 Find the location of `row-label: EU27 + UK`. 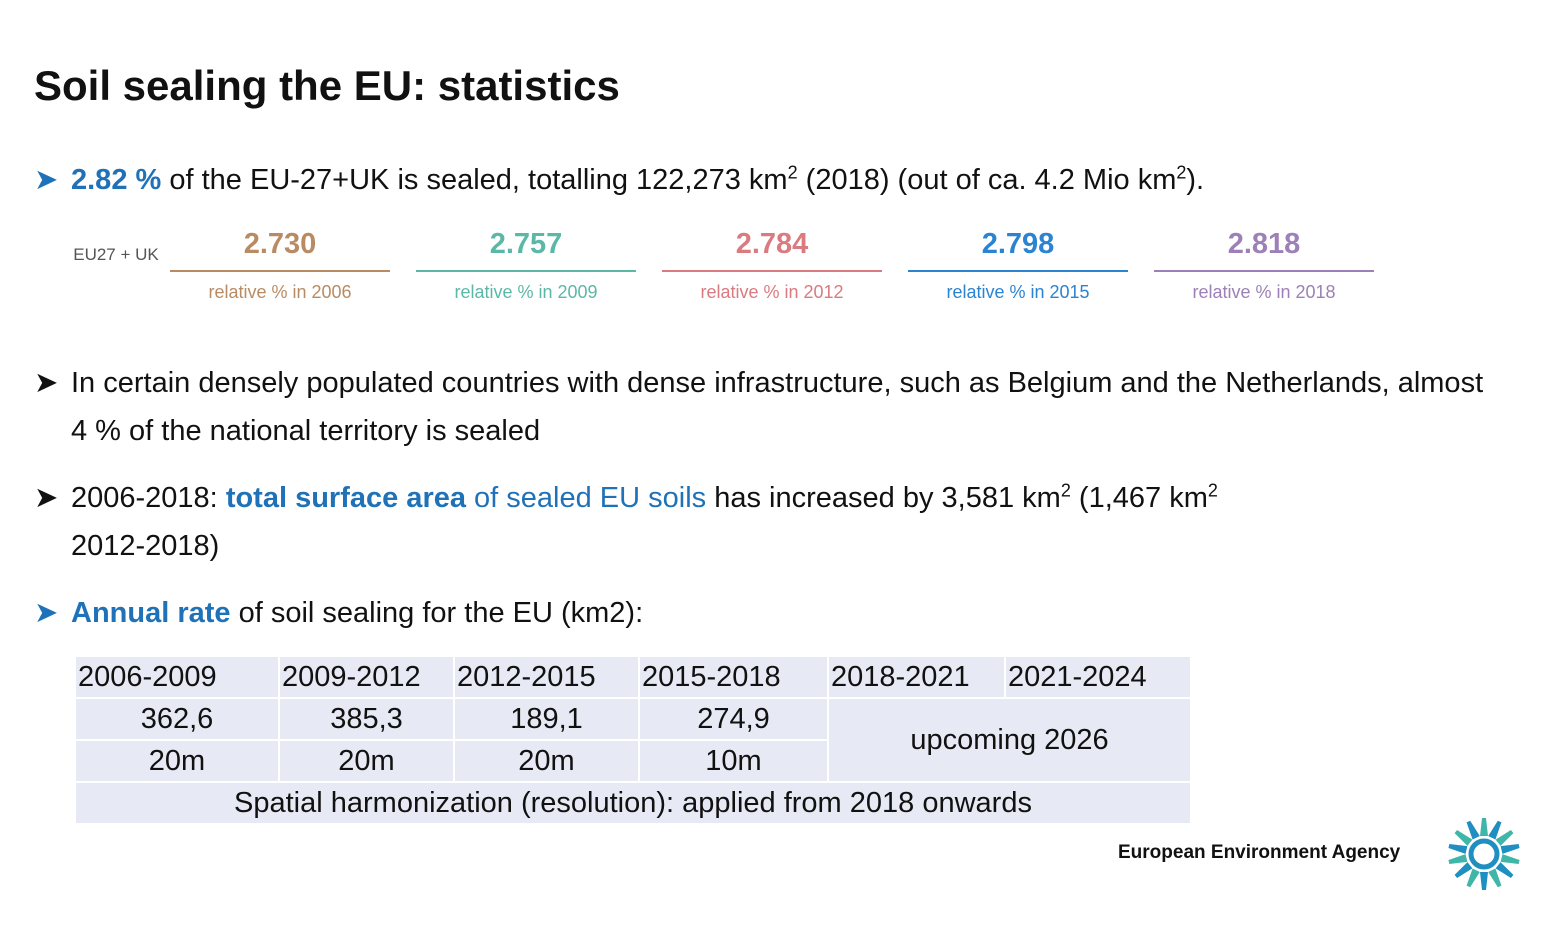

row-label: EU27 + UK is located at coordinates (116, 254).